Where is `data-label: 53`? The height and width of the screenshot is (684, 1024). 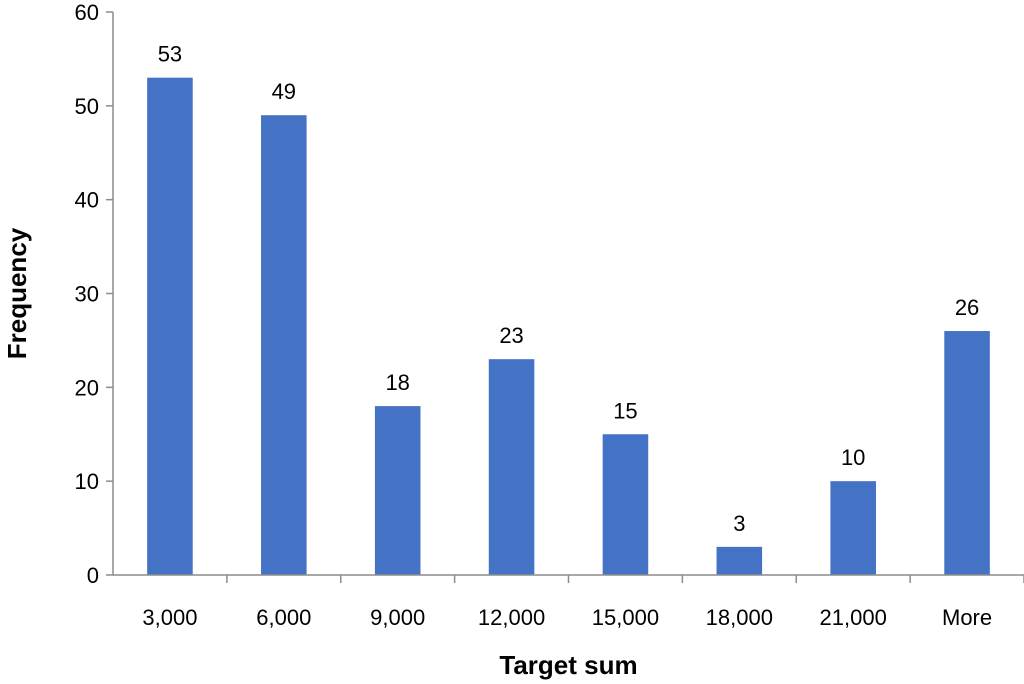 data-label: 53 is located at coordinates (170, 54).